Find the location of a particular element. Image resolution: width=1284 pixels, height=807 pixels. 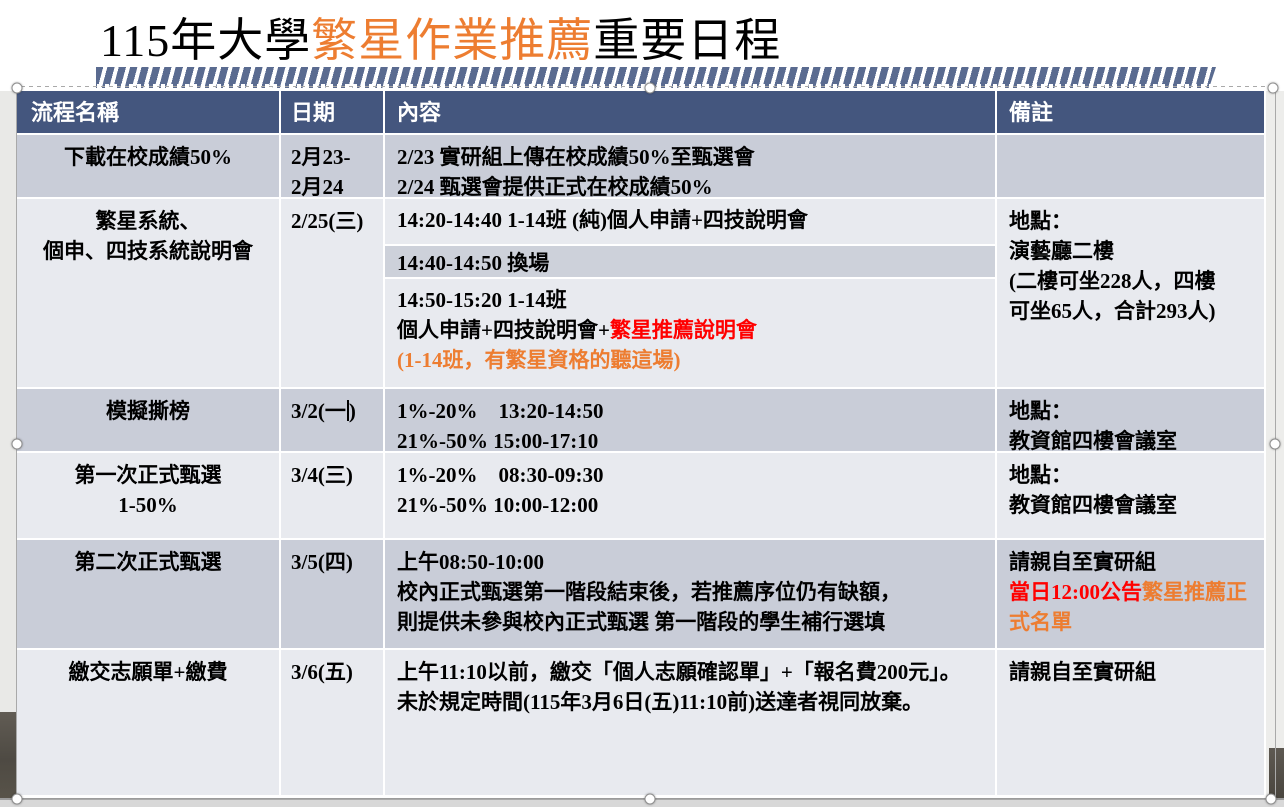

cell-note: 地點： 演藝廳二樓 (二樓可坐228人，四樓 可坐65人，合計293人) is located at coordinates (1131, 294).